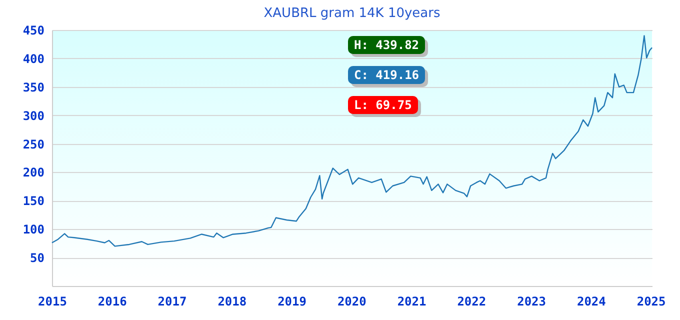 Image resolution: width=680 pixels, height=320 pixels. Describe the element at coordinates (33, 173) in the screenshot. I see `y-tick-label: 200` at that location.